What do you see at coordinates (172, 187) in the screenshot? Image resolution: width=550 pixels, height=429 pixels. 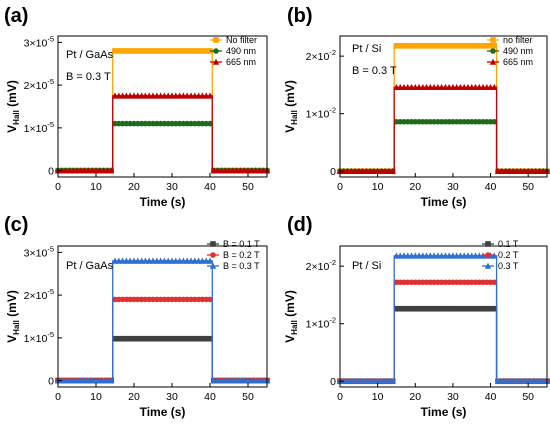 I see `x-tick-label: 30` at bounding box center [172, 187].